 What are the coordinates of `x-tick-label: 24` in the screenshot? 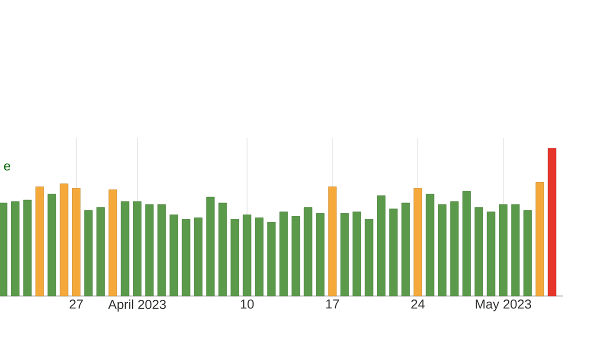 It's located at (418, 304).